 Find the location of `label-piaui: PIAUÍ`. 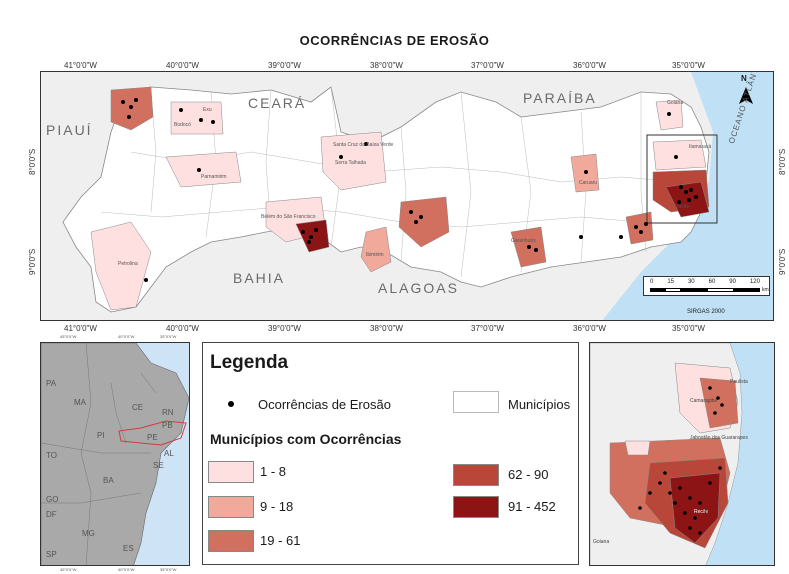

label-piaui: PIAUÍ is located at coordinates (69, 130).